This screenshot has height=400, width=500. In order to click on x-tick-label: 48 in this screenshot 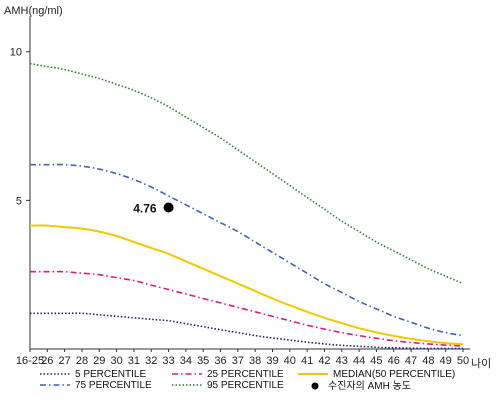, I will do `click(428, 361)`.